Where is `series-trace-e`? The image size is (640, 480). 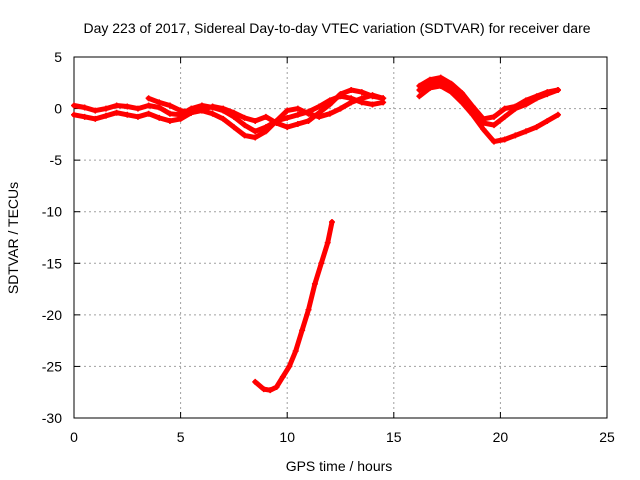 series-trace-e is located at coordinates (488, 113).